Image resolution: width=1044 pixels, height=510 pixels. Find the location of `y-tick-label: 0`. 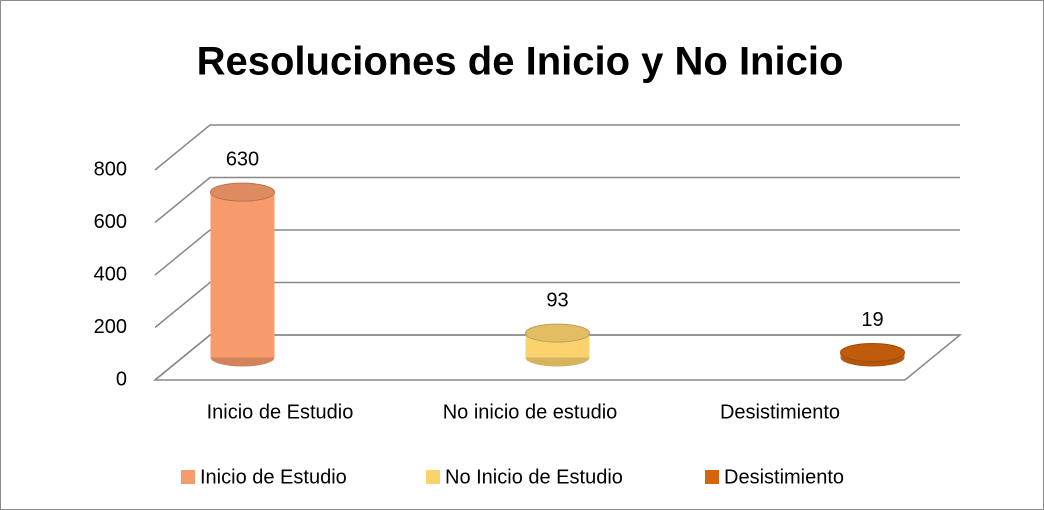

y-tick-label: 0 is located at coordinates (121, 379).